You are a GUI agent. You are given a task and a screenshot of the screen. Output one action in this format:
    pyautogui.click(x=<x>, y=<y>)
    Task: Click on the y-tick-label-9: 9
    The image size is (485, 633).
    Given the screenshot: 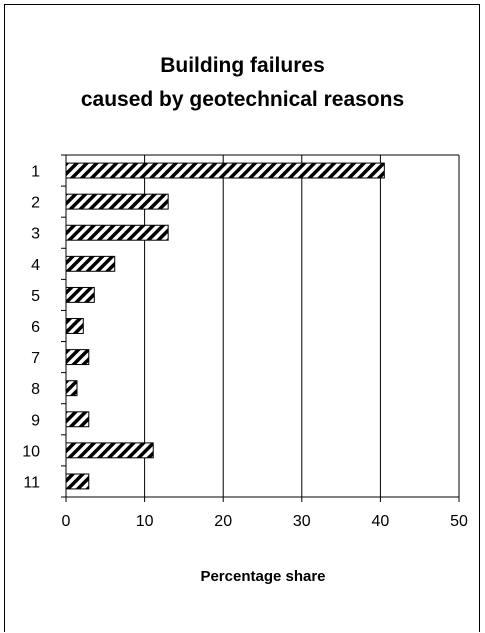 What is the action you would take?
    pyautogui.click(x=35, y=420)
    